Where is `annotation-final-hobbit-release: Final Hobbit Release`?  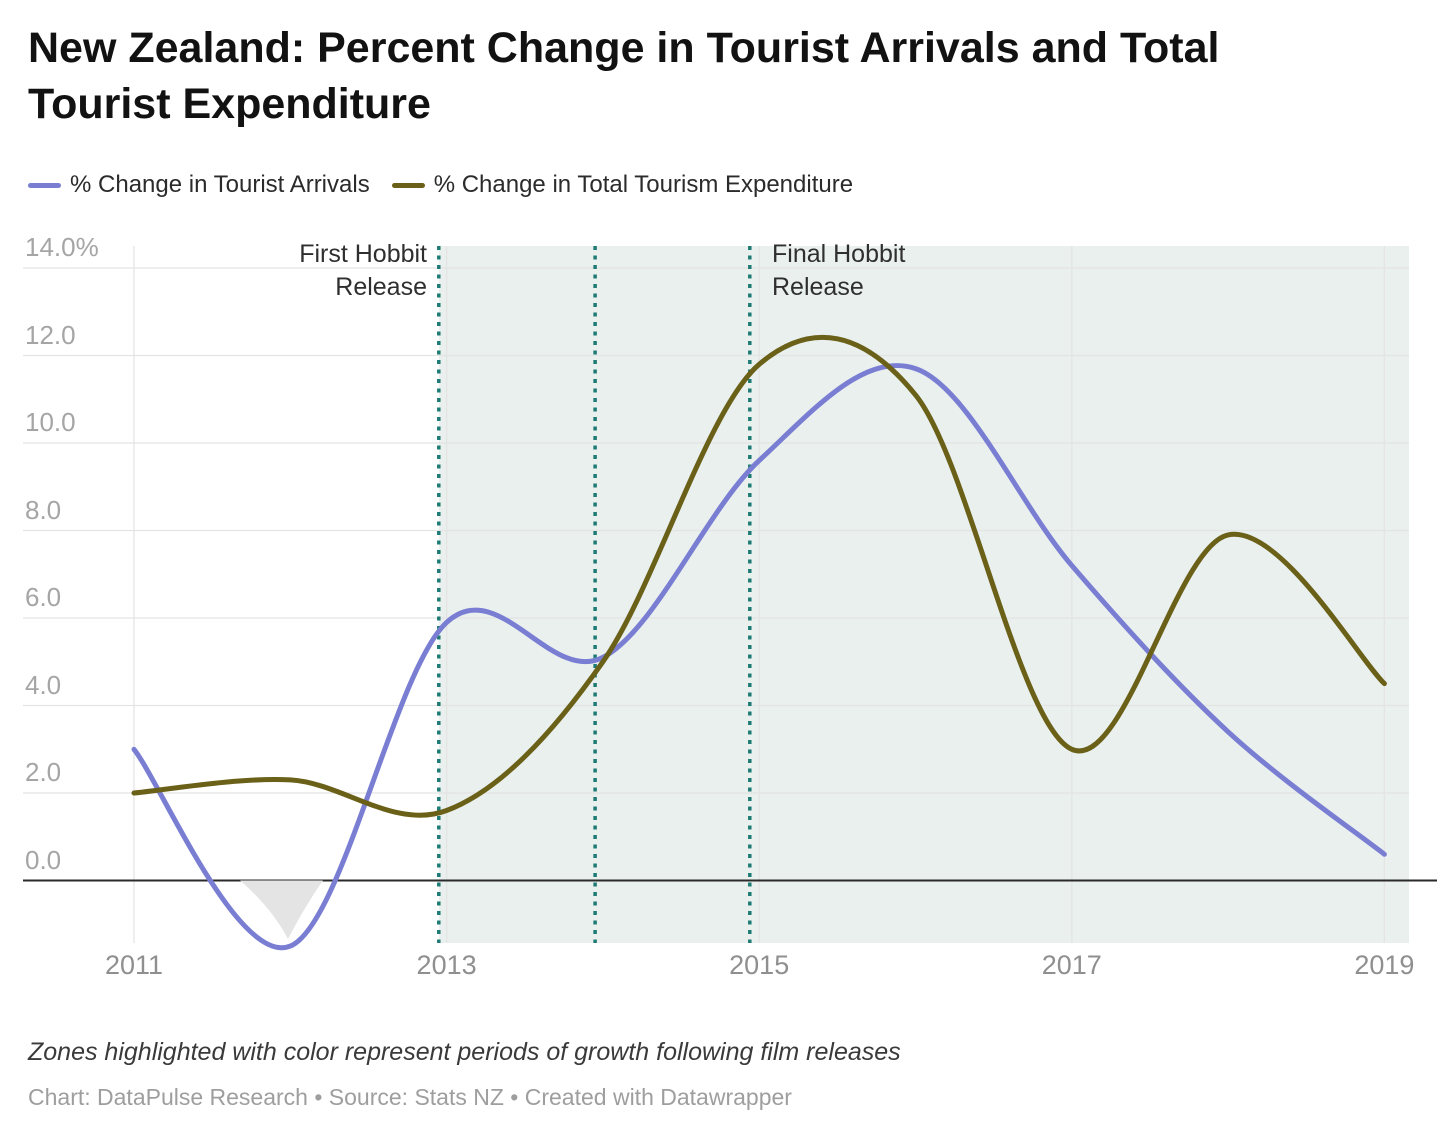
annotation-final-hobbit-release: Final Hobbit Release is located at coordinates (952, 271).